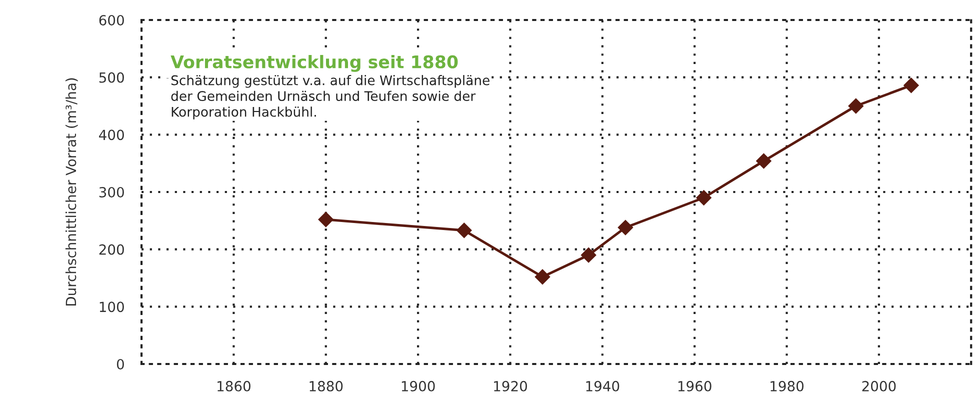  What do you see at coordinates (603, 386) in the screenshot?
I see `x-tick-label: 1940` at bounding box center [603, 386].